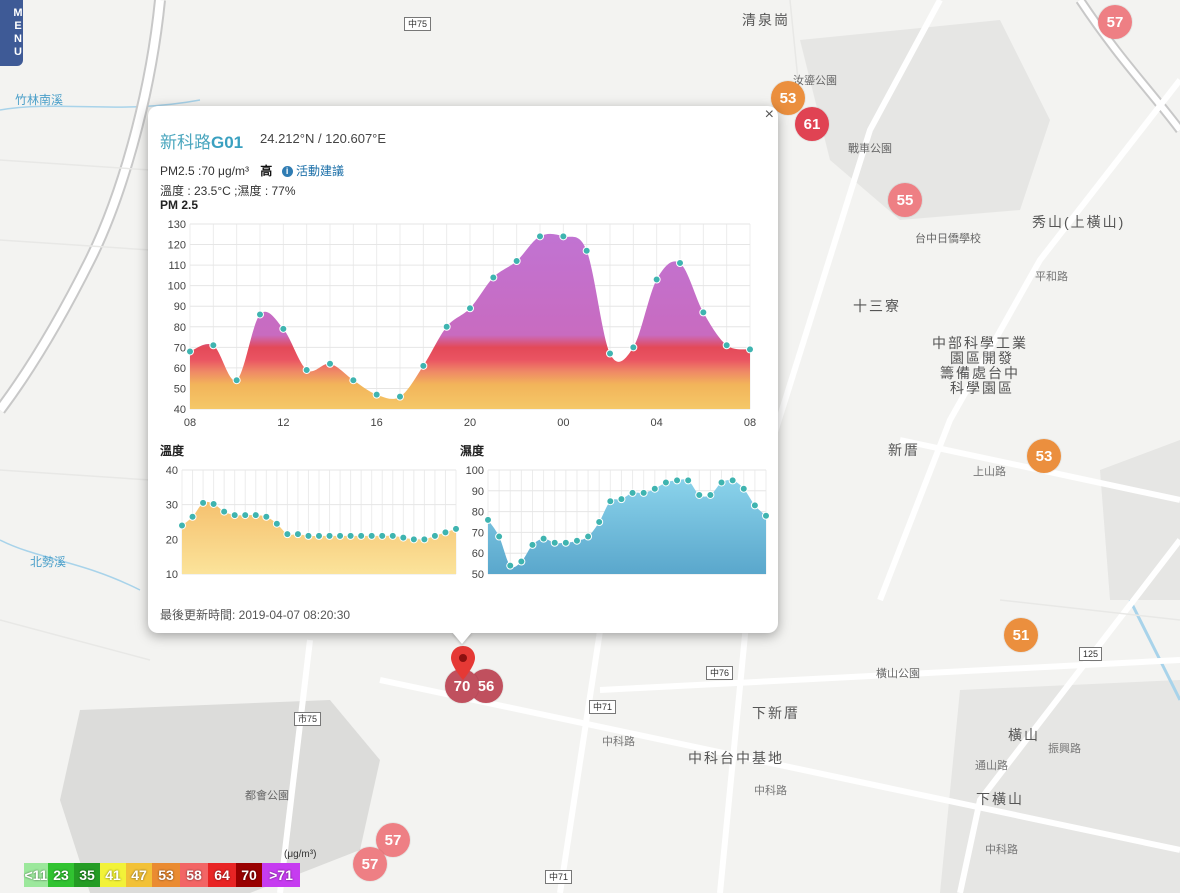  Describe the element at coordinates (222, 875) in the screenshot. I see `legend-cell: 64` at that location.